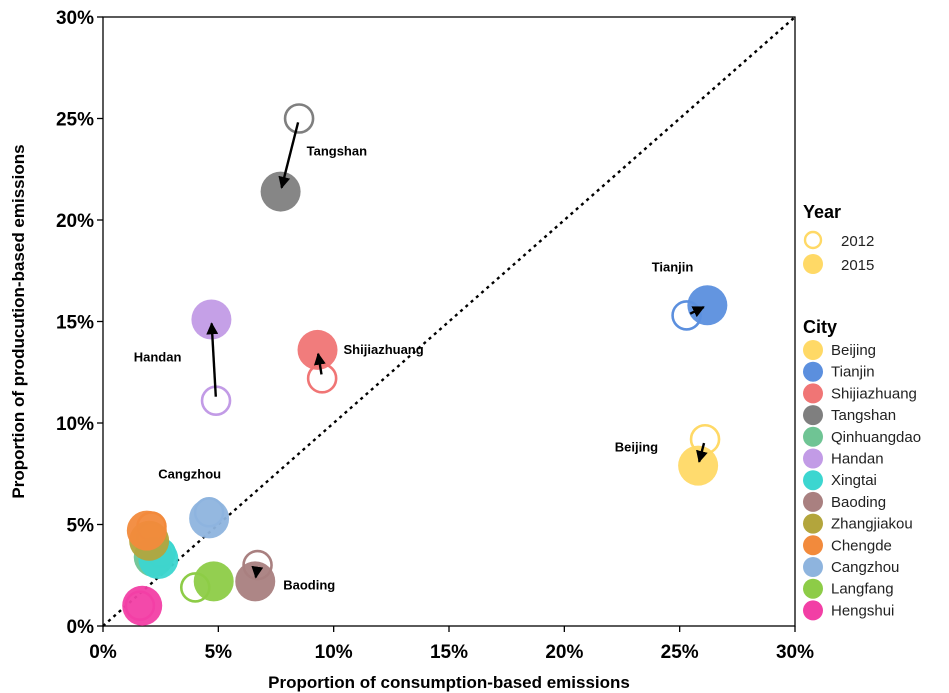 The height and width of the screenshot is (693, 949). What do you see at coordinates (384, 349) in the screenshot?
I see `city-label-shijiazhuang: Shijiazhuang` at bounding box center [384, 349].